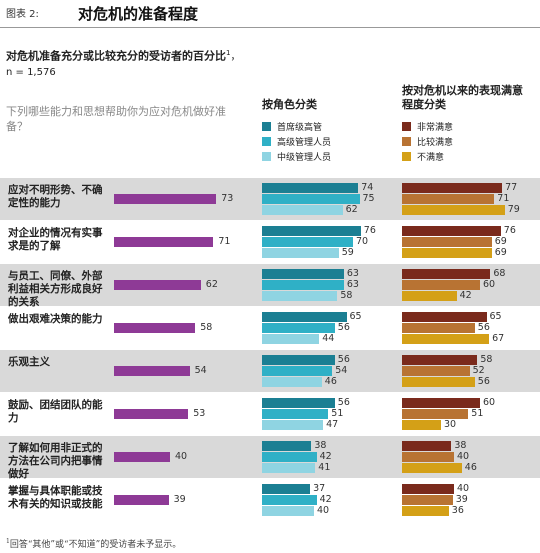 This screenshot has height=553, width=540. I want to click on role-value-label: 62, so click(351, 209).